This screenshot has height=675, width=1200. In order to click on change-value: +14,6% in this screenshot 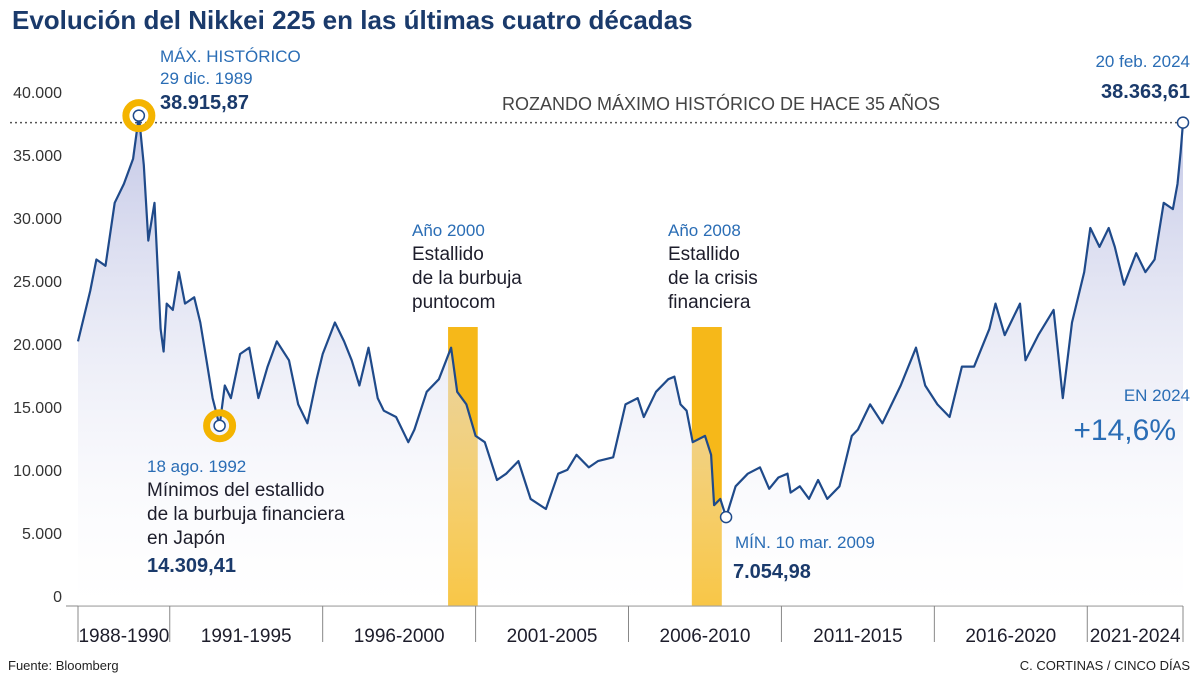, I will do `click(1124, 430)`.